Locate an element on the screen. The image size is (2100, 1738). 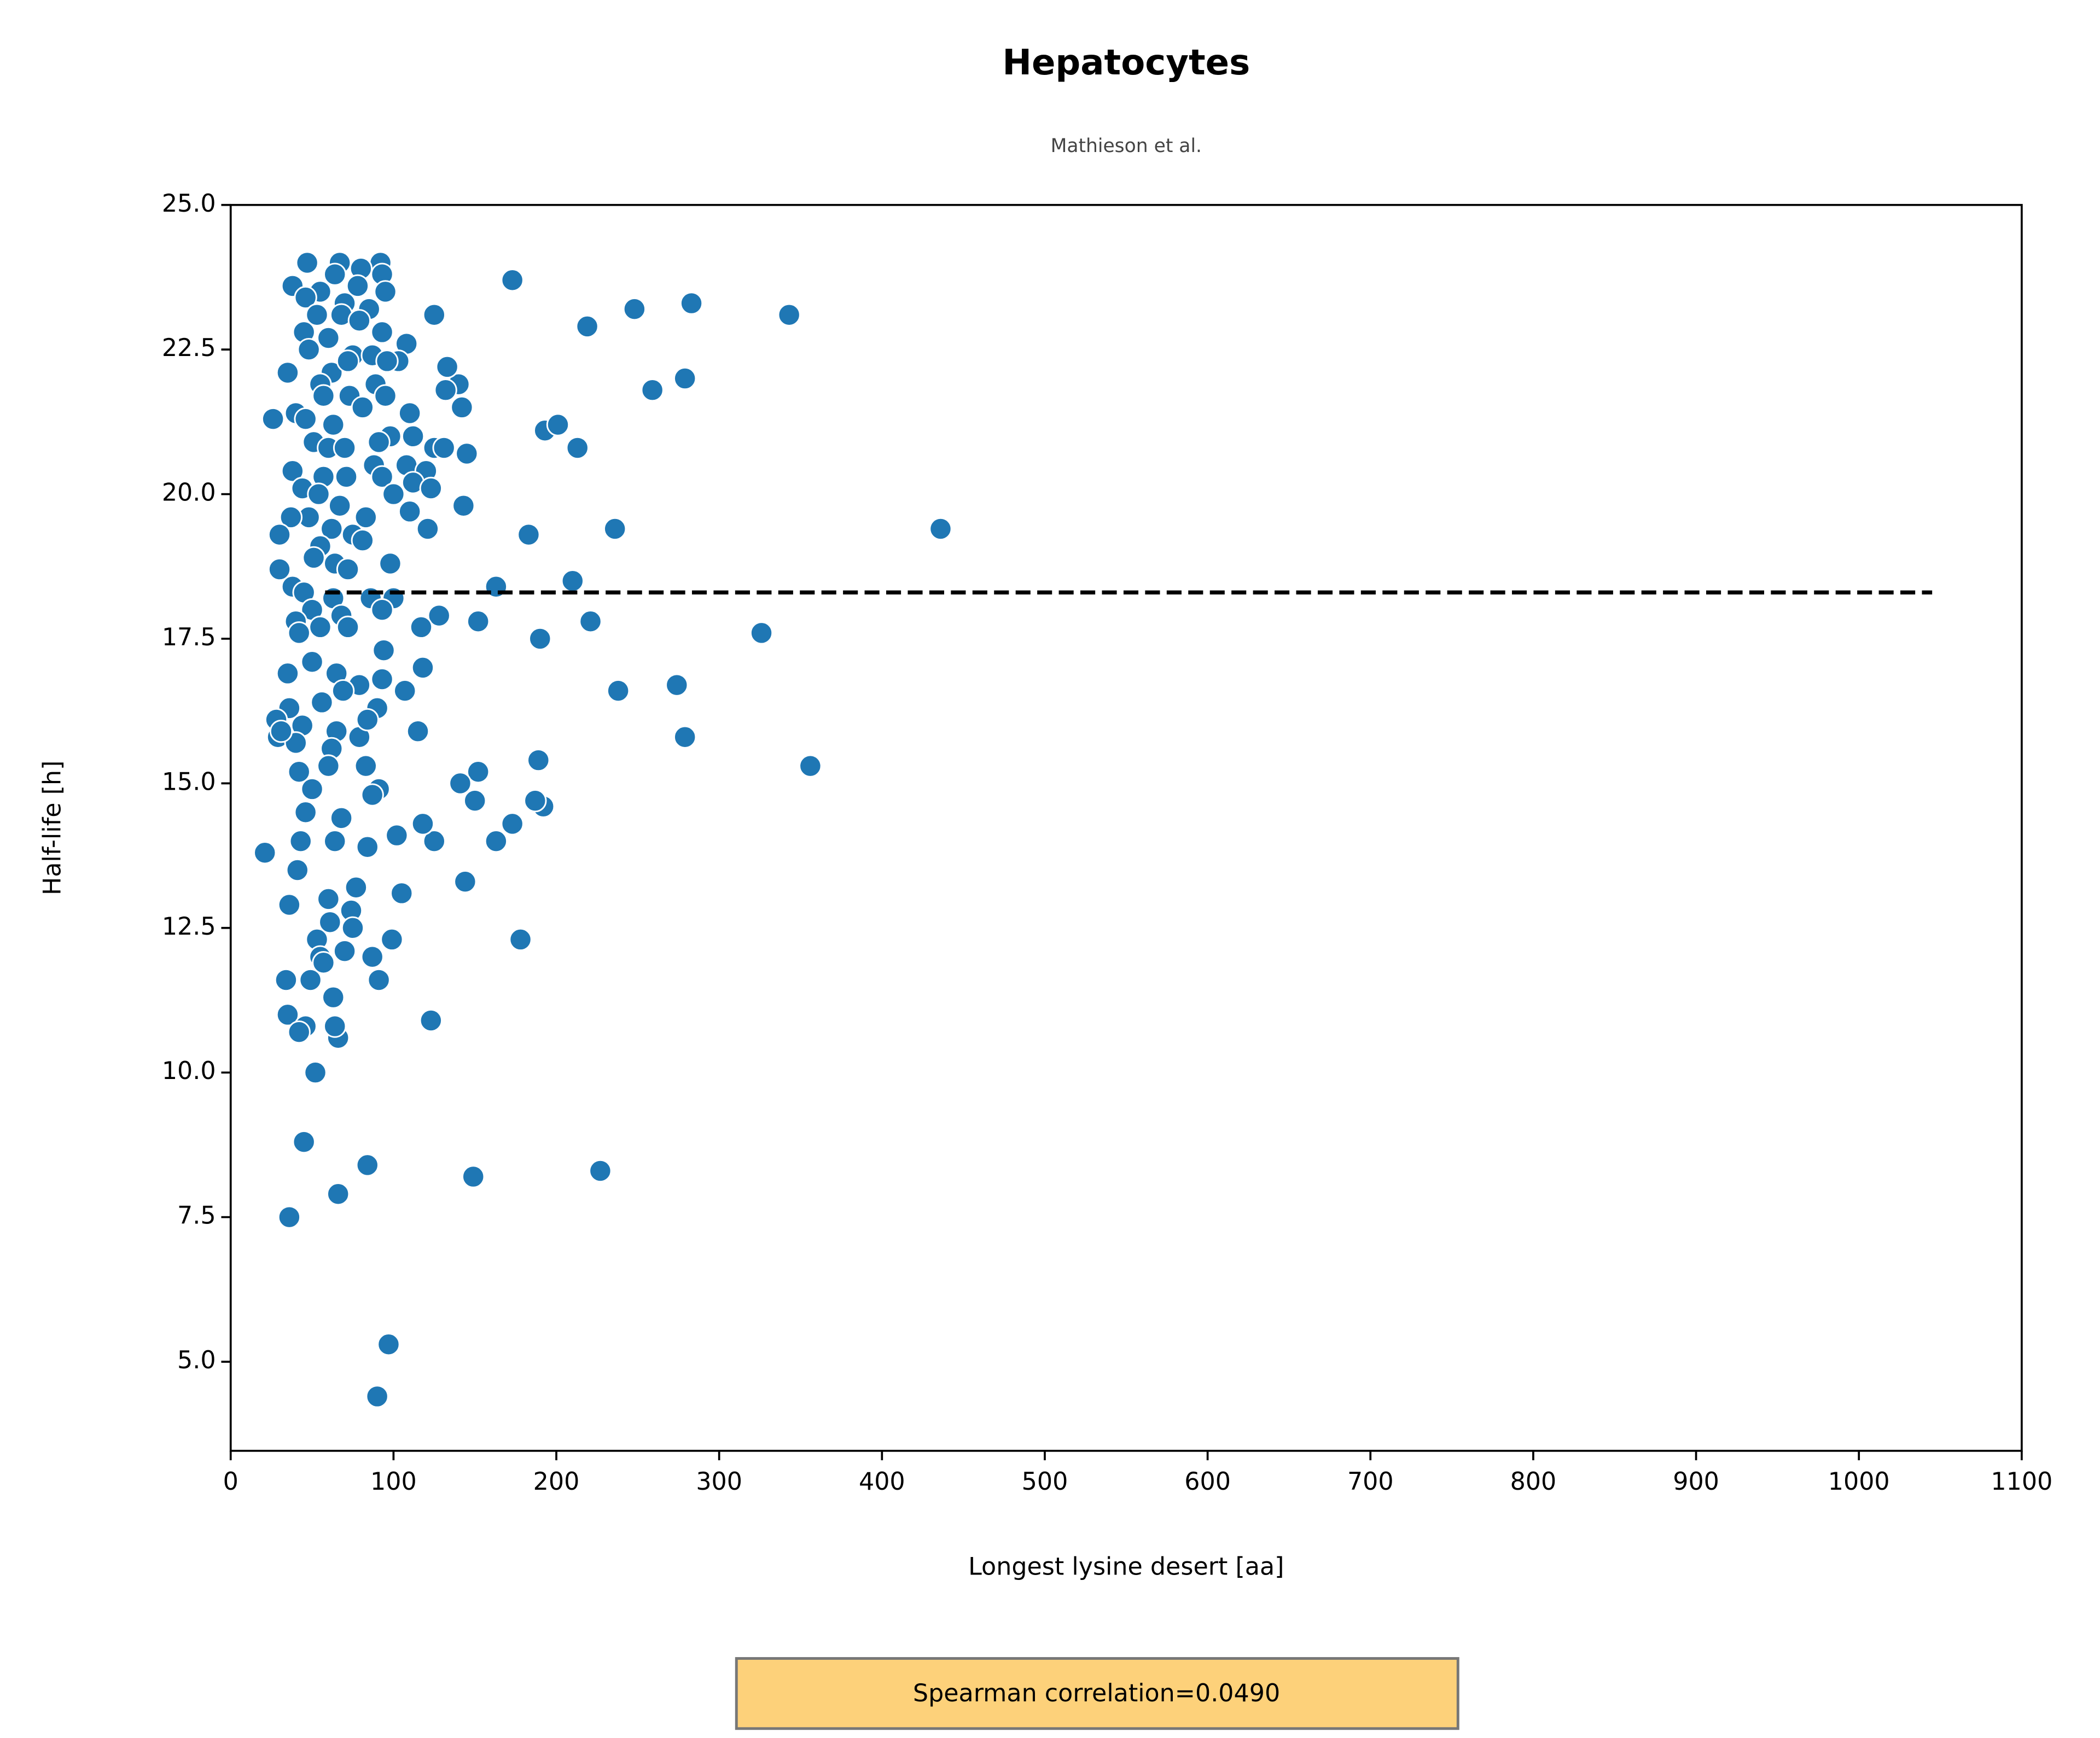
x-tick-label: 1000 is located at coordinates (1859, 1482).